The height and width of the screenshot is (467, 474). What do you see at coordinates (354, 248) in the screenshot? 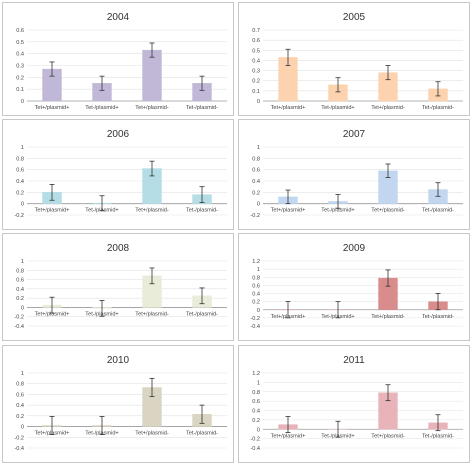
I see `chart-title: 2009` at bounding box center [354, 248].